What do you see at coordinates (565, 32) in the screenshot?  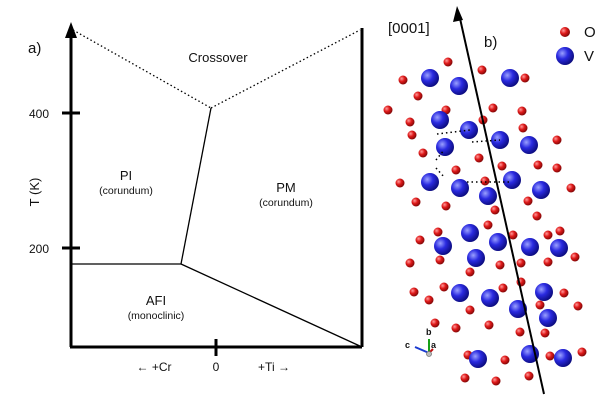 I see `legend-oxygen-atom` at bounding box center [565, 32].